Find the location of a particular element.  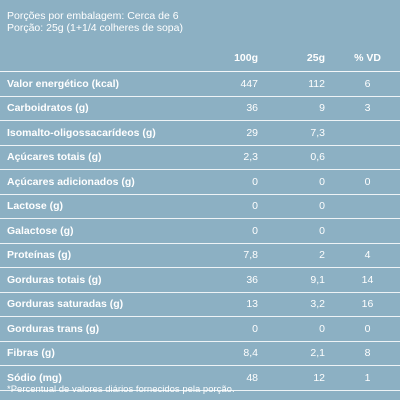

portion-size: Porção: 25g (1+1/4 colheres de sopa) is located at coordinates (95, 28).